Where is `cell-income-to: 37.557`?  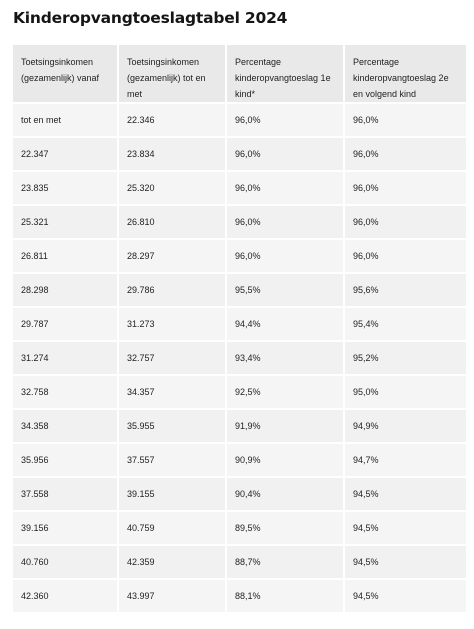 cell-income-to: 37.557 is located at coordinates (173, 459).